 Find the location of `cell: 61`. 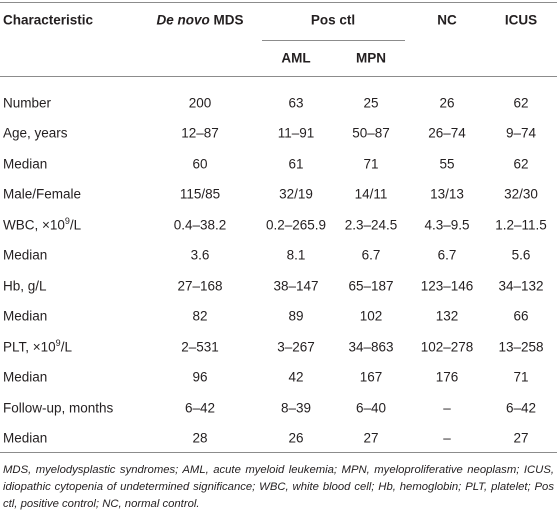

cell: 61 is located at coordinates (296, 164).